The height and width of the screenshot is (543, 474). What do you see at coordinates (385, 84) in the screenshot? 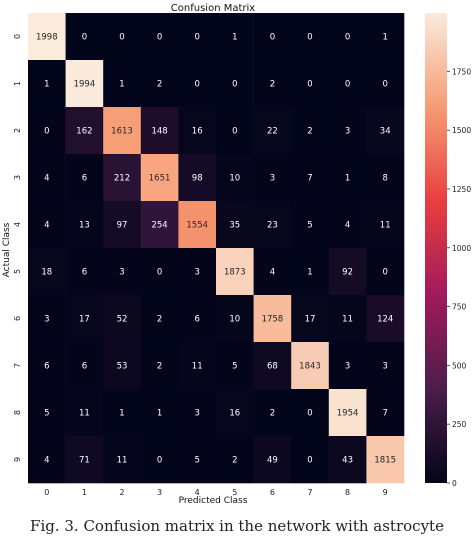
I see `heatmap-cell-r1-c9` at bounding box center [385, 84].